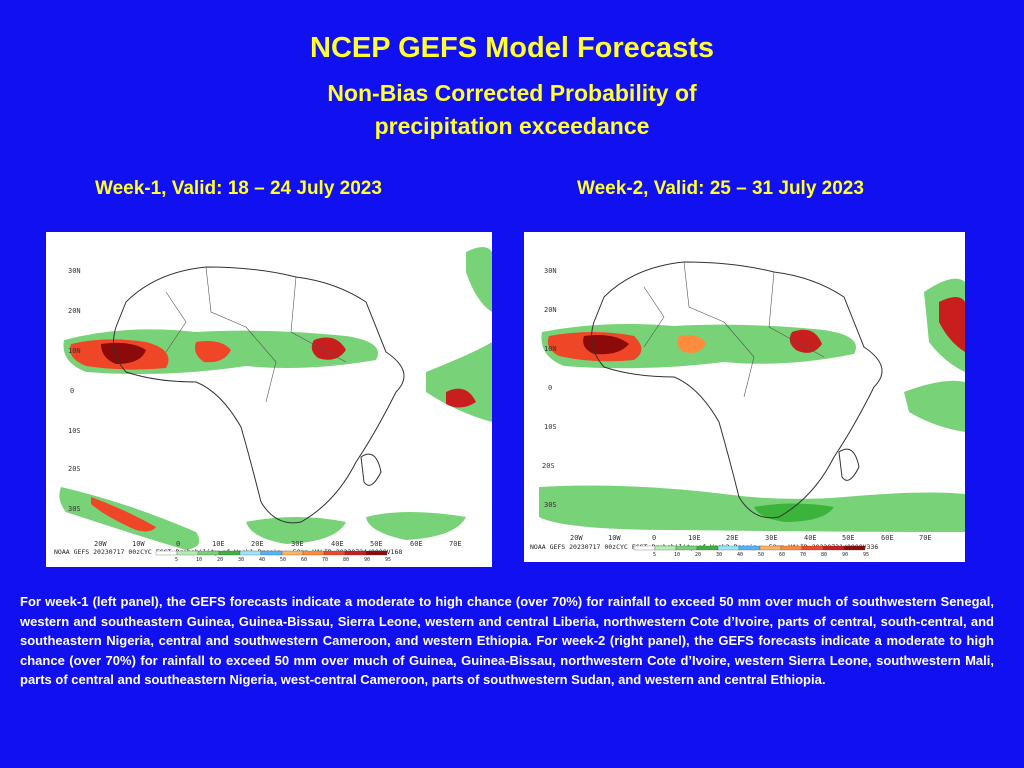 The image size is (1024, 768). I want to click on week1-lat-label: 20N, so click(74, 311).